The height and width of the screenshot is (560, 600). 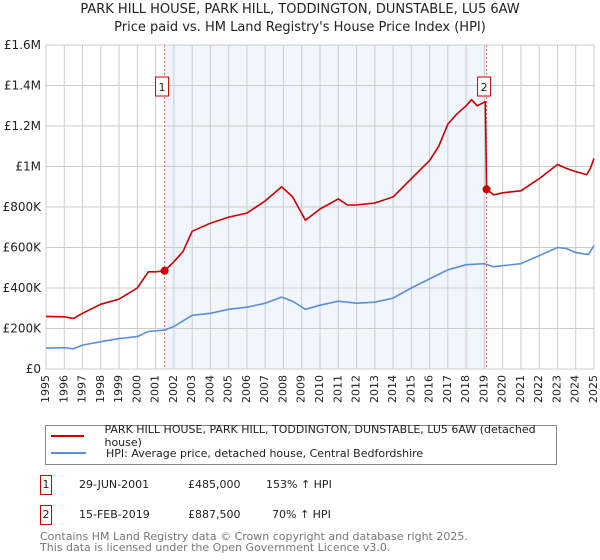 What do you see at coordinates (23, 288) in the screenshot?
I see `y-tick-label: £400K` at bounding box center [23, 288].